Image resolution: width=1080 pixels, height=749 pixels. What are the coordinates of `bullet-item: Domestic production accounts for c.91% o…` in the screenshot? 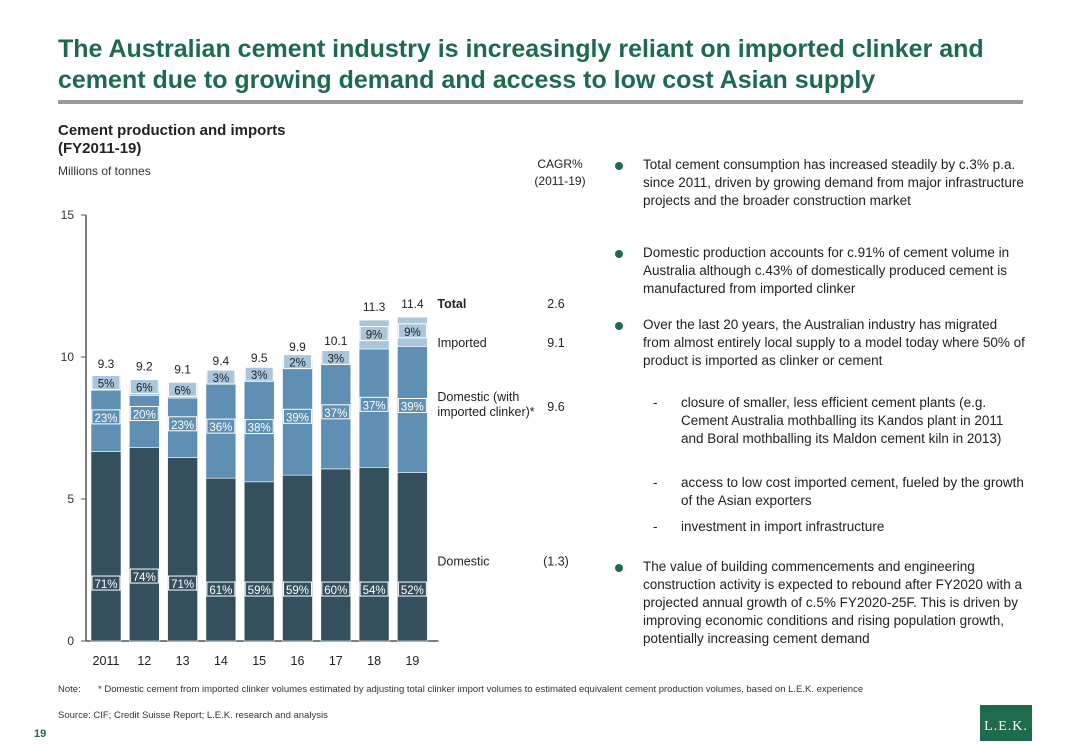 It's located at (820, 271).